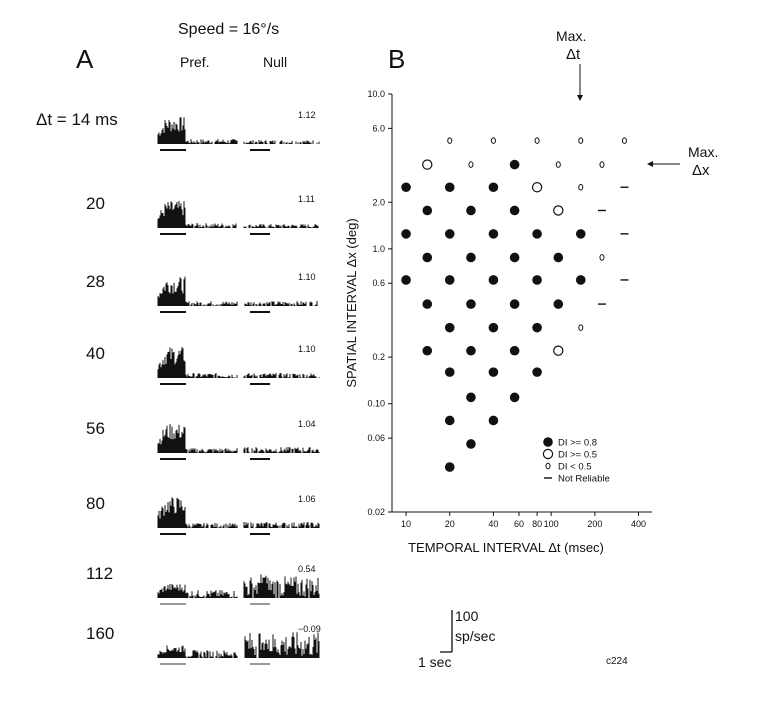 The image size is (782, 720). What do you see at coordinates (100, 633) in the screenshot?
I see `dt-row-label: 160` at bounding box center [100, 633].